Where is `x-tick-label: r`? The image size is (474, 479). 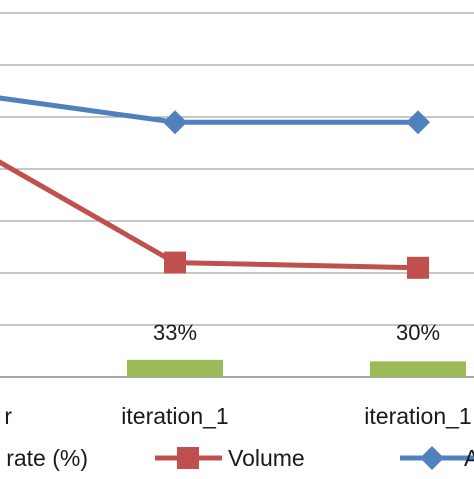
x-tick-label: r is located at coordinates (8, 416).